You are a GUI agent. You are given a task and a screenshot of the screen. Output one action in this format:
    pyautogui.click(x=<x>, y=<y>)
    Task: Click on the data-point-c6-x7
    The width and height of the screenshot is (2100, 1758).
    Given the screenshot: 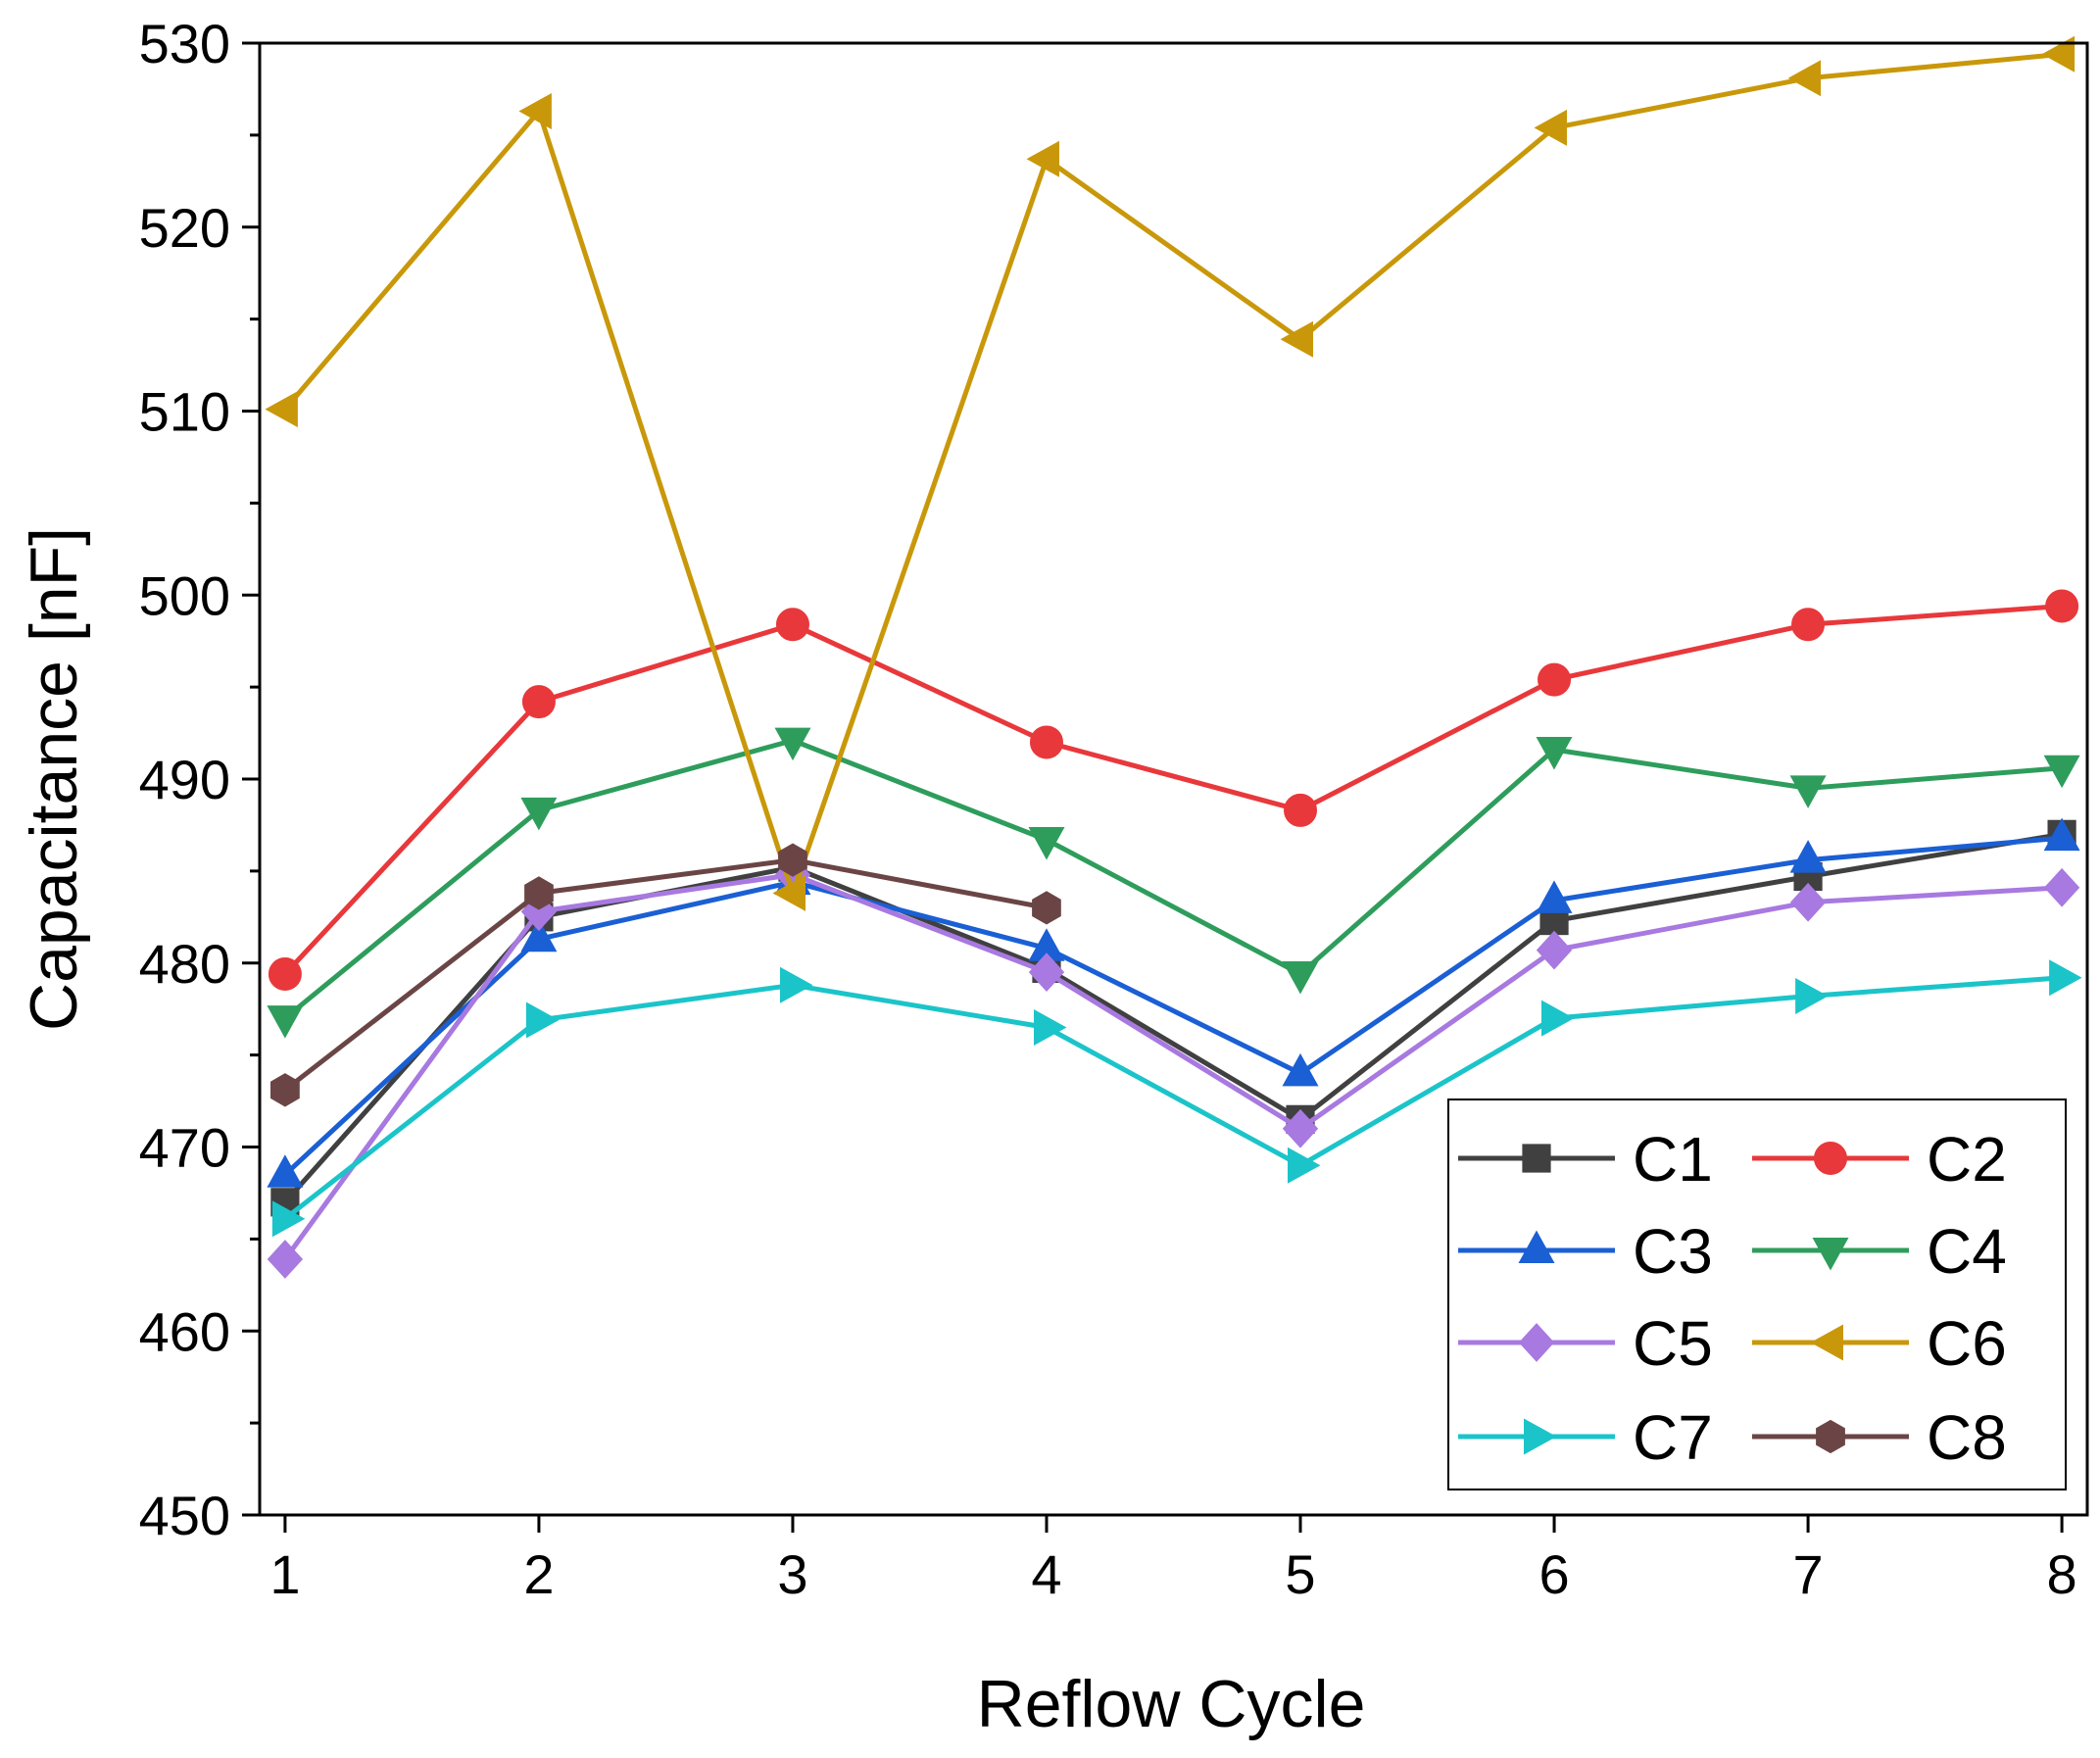 What is the action you would take?
    pyautogui.click(x=1805, y=78)
    